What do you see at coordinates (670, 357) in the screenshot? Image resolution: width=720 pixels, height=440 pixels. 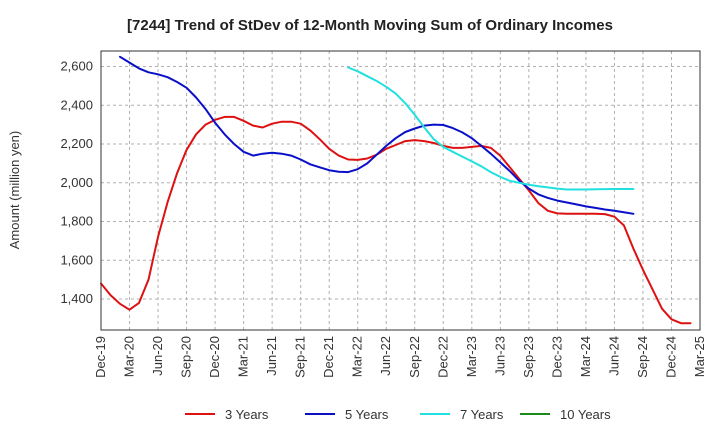 I see `x-tick-label: Dec-24` at bounding box center [670, 357].